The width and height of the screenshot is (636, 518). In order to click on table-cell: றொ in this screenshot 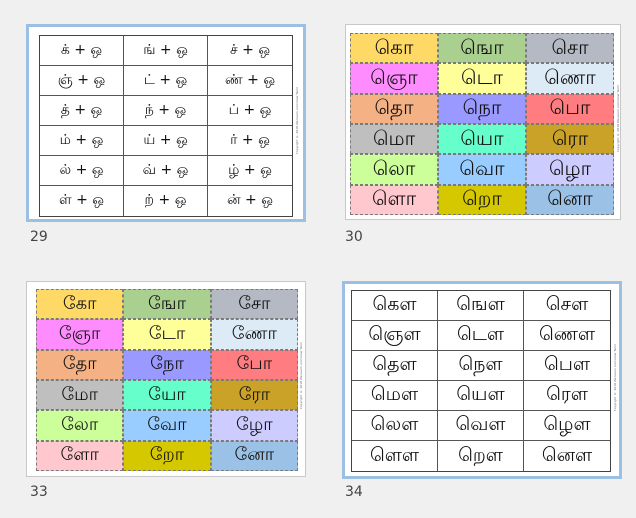, I will do `click(482, 199)`.